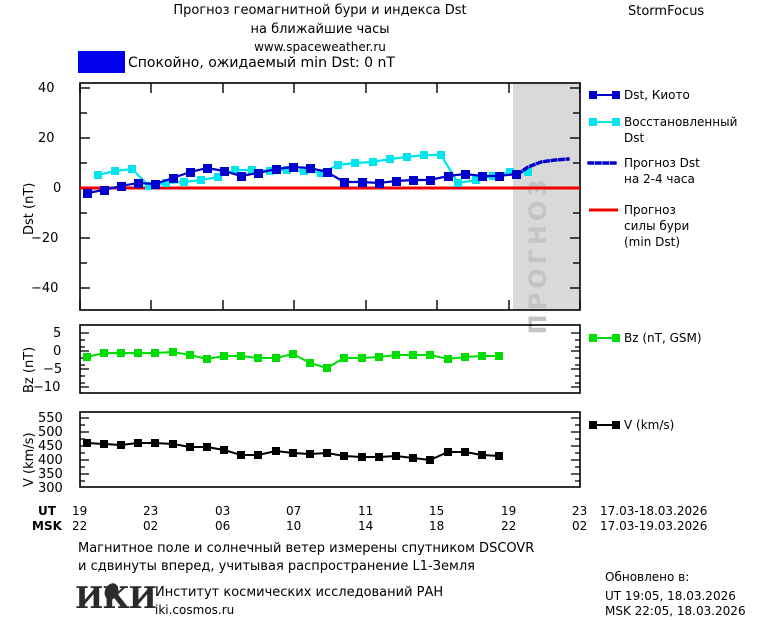 Image resolution: width=760 pixels, height=620 pixels. Describe the element at coordinates (47, 526) in the screenshot. I see `msk-row-label: MSK` at that location.